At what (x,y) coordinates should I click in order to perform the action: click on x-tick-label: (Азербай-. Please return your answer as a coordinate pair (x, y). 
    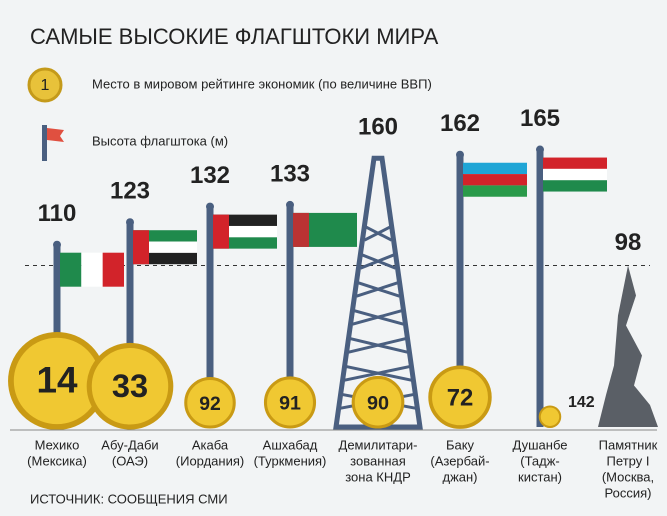
    Looking at the image, I should click on (459, 460).